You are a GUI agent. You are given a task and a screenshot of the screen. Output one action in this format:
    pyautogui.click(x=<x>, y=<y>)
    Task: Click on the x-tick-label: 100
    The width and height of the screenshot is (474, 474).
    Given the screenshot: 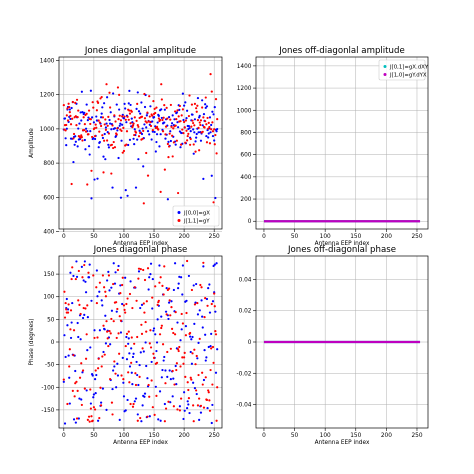 What is the action you would take?
    pyautogui.click(x=325, y=237)
    